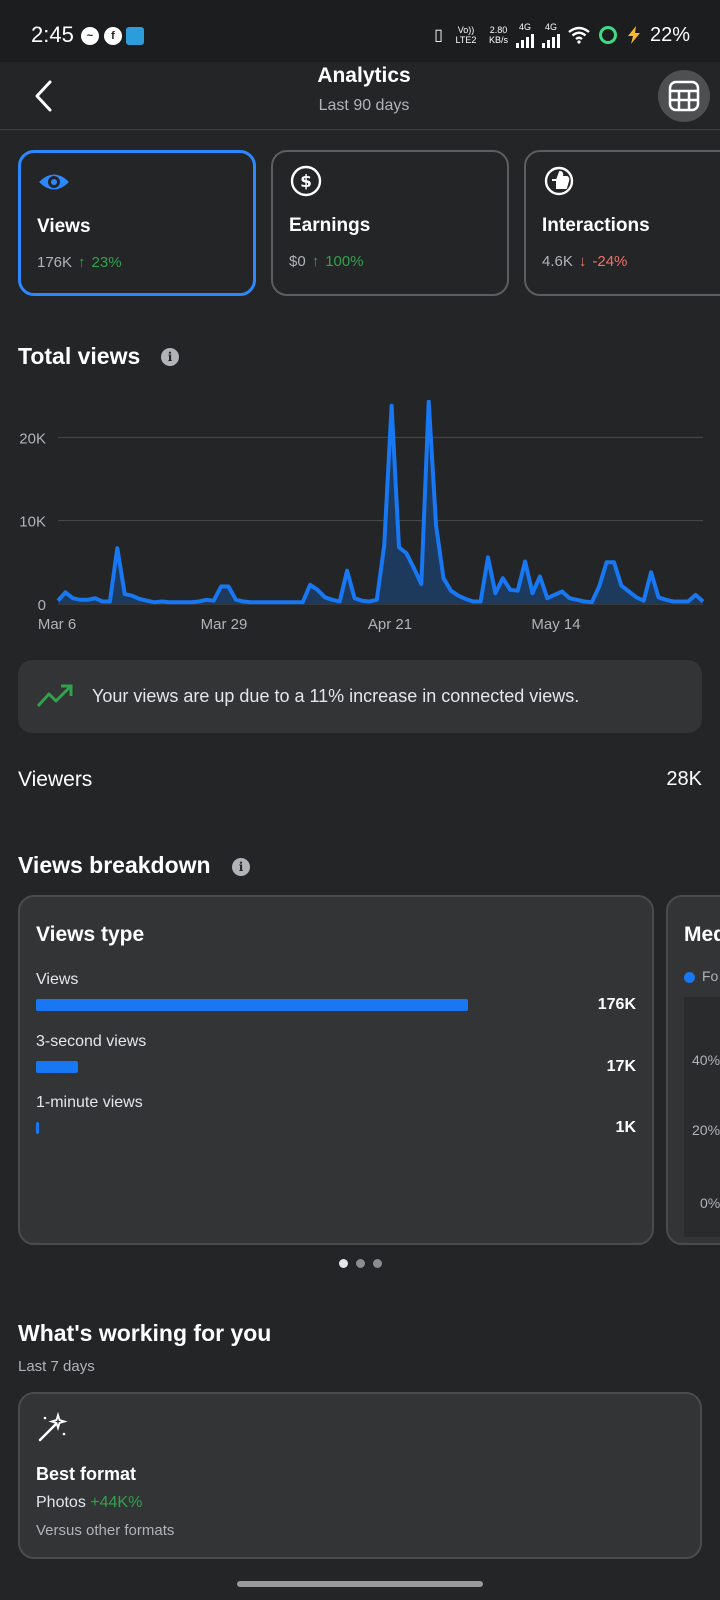  What do you see at coordinates (113, 36) in the screenshot?
I see `facebook-icon: f` at bounding box center [113, 36].